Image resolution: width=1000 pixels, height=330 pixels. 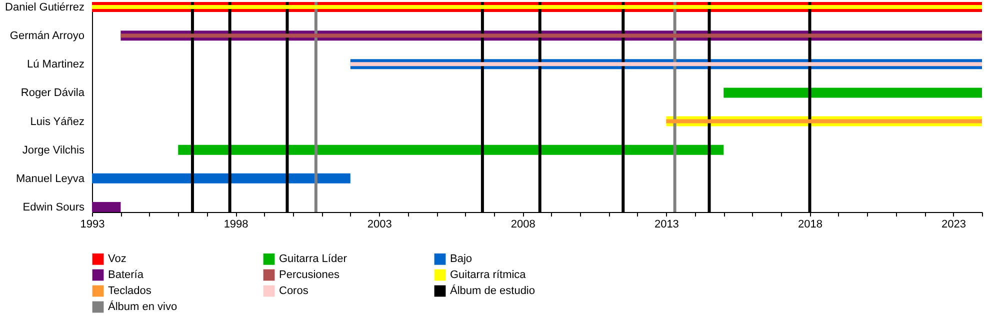 What do you see at coordinates (53, 93) in the screenshot?
I see `y-tick-label: Roger Dávila` at bounding box center [53, 93].